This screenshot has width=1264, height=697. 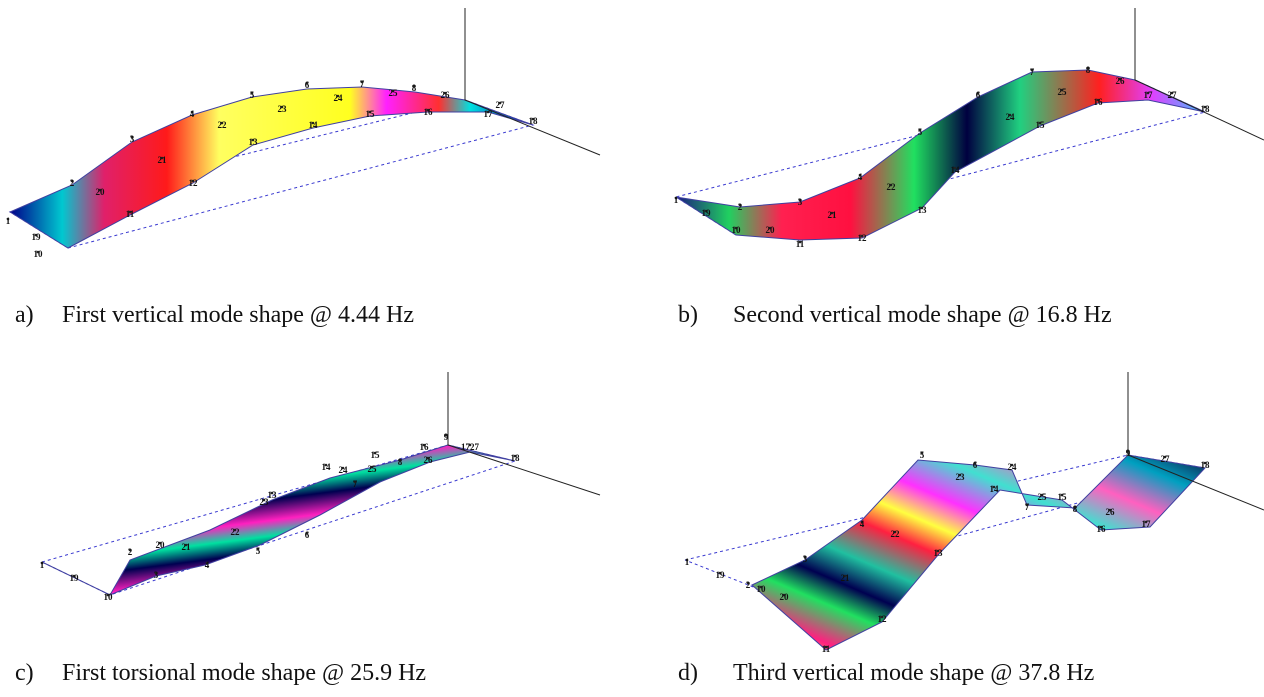 What do you see at coordinates (283, 109) in the screenshot?
I see `node-label: 23` at bounding box center [283, 109].